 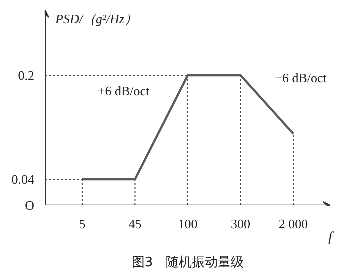 What do you see at coordinates (331, 238) in the screenshot?
I see `x-axis-title: f` at bounding box center [331, 238].